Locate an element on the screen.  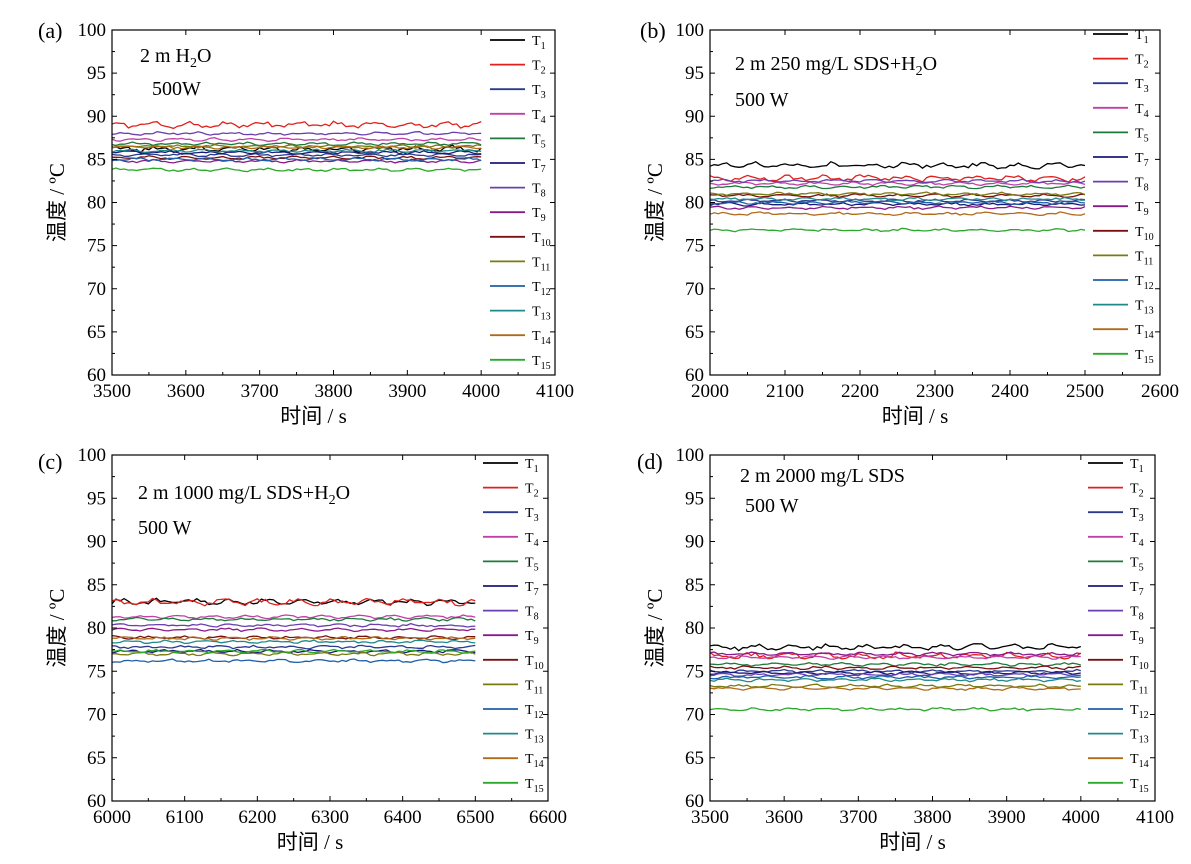
x-tick-label: 4000 is located at coordinates (1081, 817).